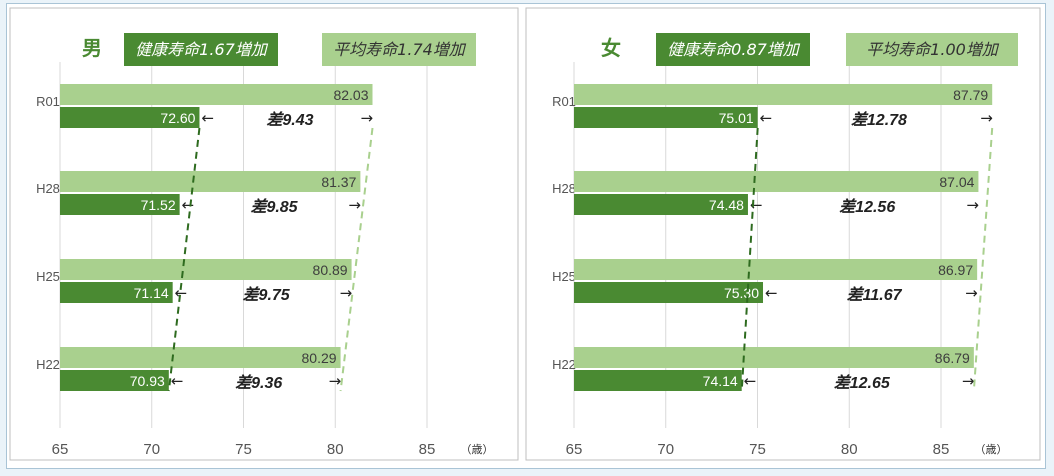  Describe the element at coordinates (741, 293) in the screenshot. I see `healthy-value-label: 75.30` at that location.